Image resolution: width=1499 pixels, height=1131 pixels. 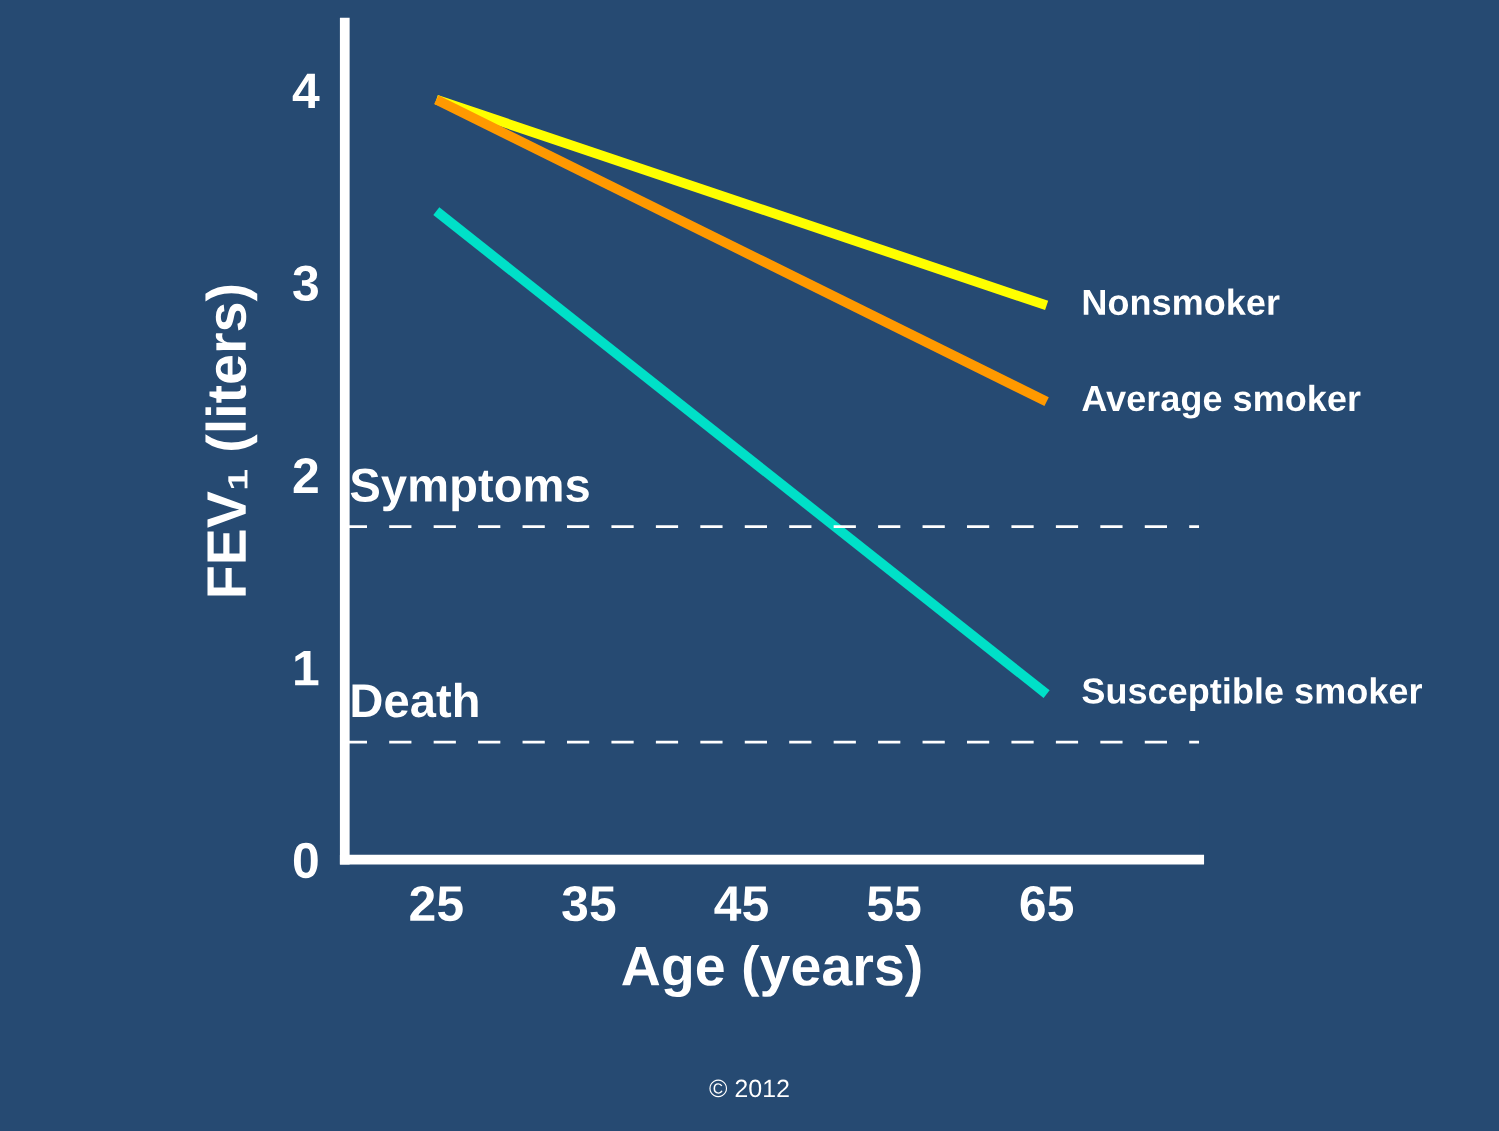 I want to click on ref-line-label: Death, so click(x=415, y=700).